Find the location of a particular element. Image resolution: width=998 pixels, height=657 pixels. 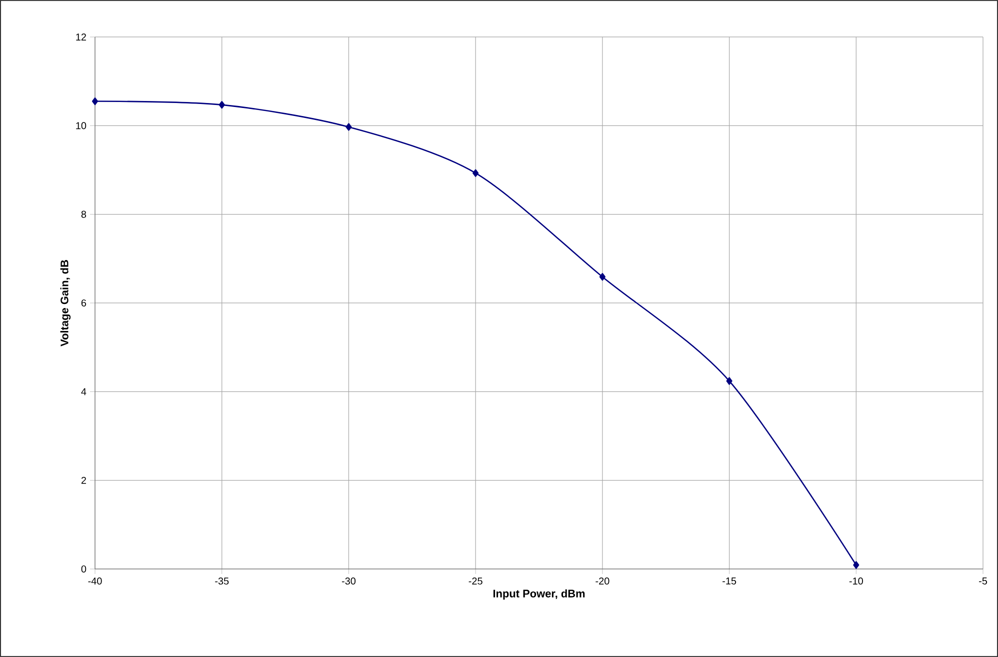

y-tick-label: 4 is located at coordinates (83, 392).